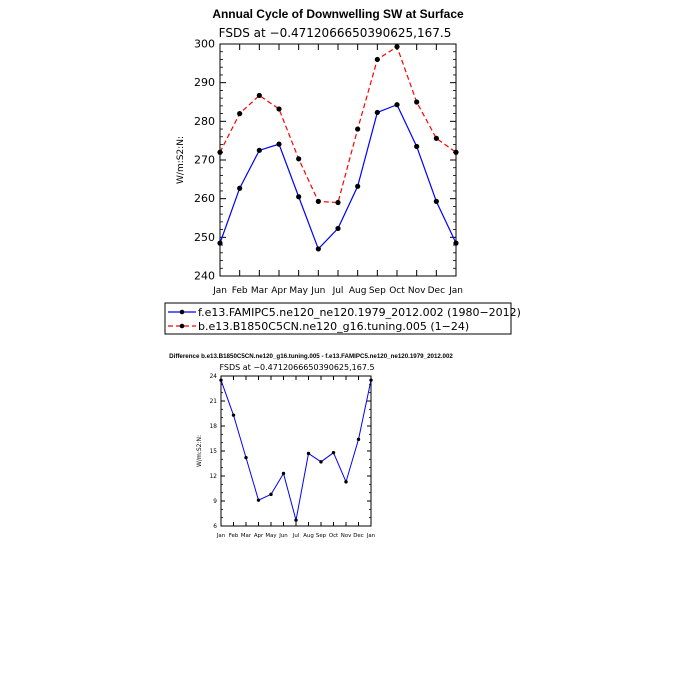 This screenshot has height=675, width=675. What do you see at coordinates (296, 367) in the screenshot?
I see `chart2-subtitle: FSDS at −0.4712066650390625,167.5` at bounding box center [296, 367].